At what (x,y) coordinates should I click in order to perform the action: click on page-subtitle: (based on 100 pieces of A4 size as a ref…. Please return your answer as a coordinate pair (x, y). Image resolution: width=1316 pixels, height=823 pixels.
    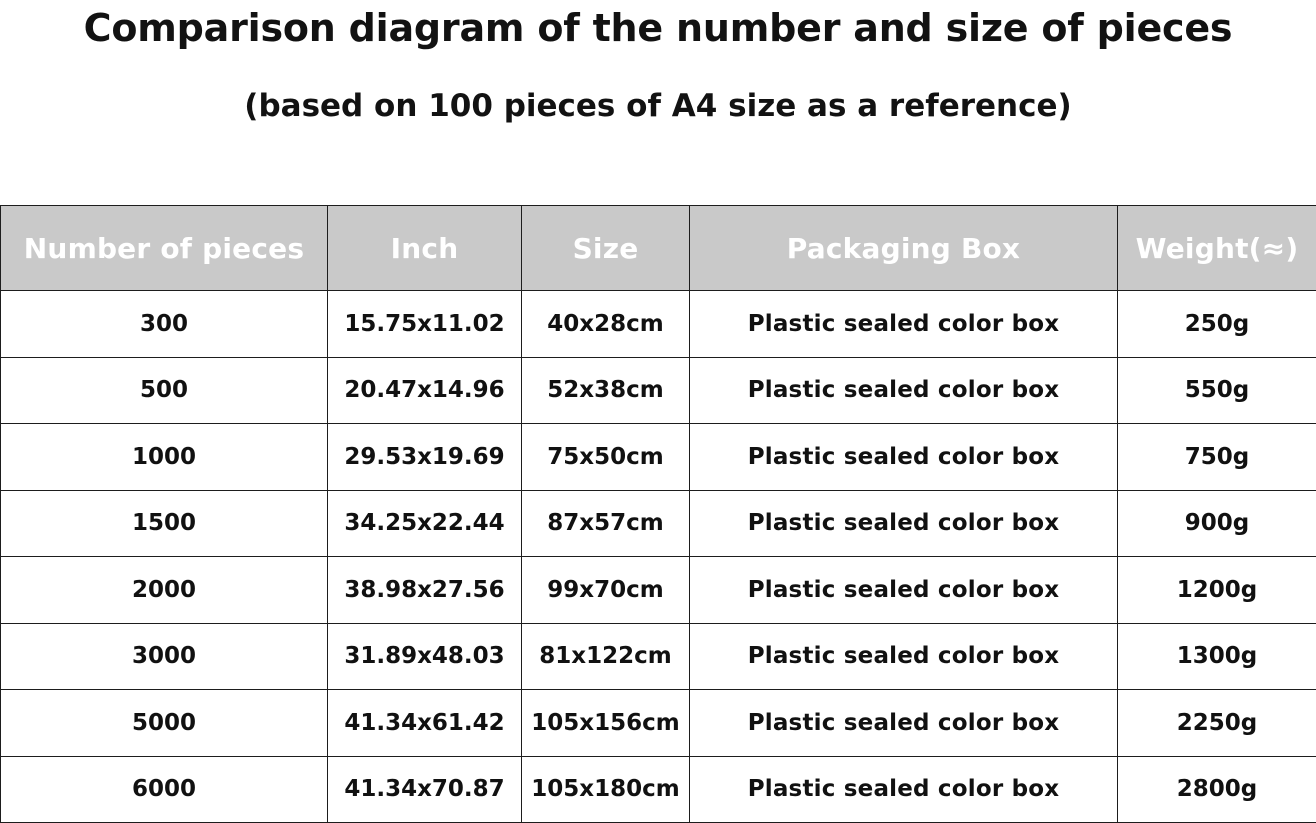
    Looking at the image, I should click on (658, 106).